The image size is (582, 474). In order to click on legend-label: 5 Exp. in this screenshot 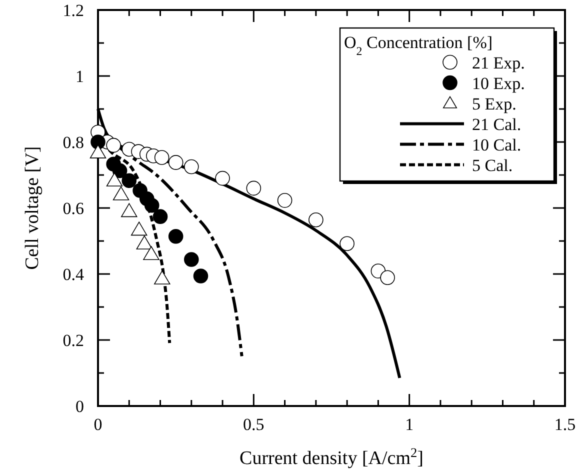, I will do `click(494, 104)`.